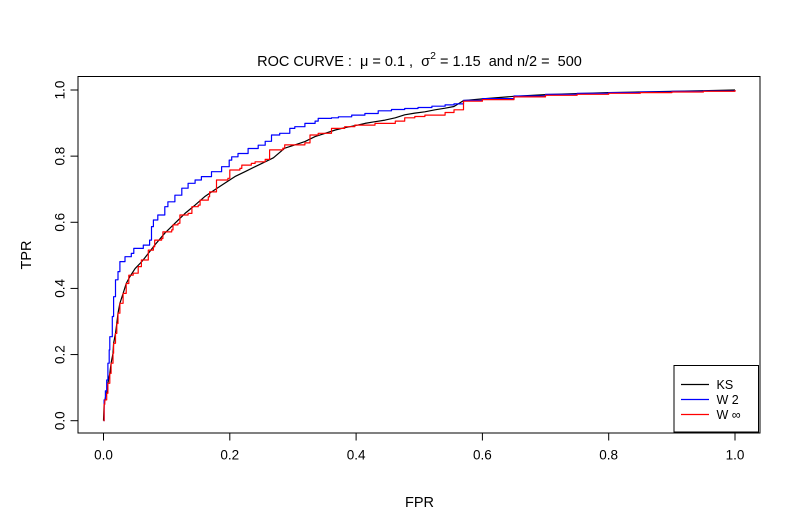 This screenshot has width=800, height=530. Describe the element at coordinates (229, 455) in the screenshot. I see `x-tick-label: 0.2` at that location.